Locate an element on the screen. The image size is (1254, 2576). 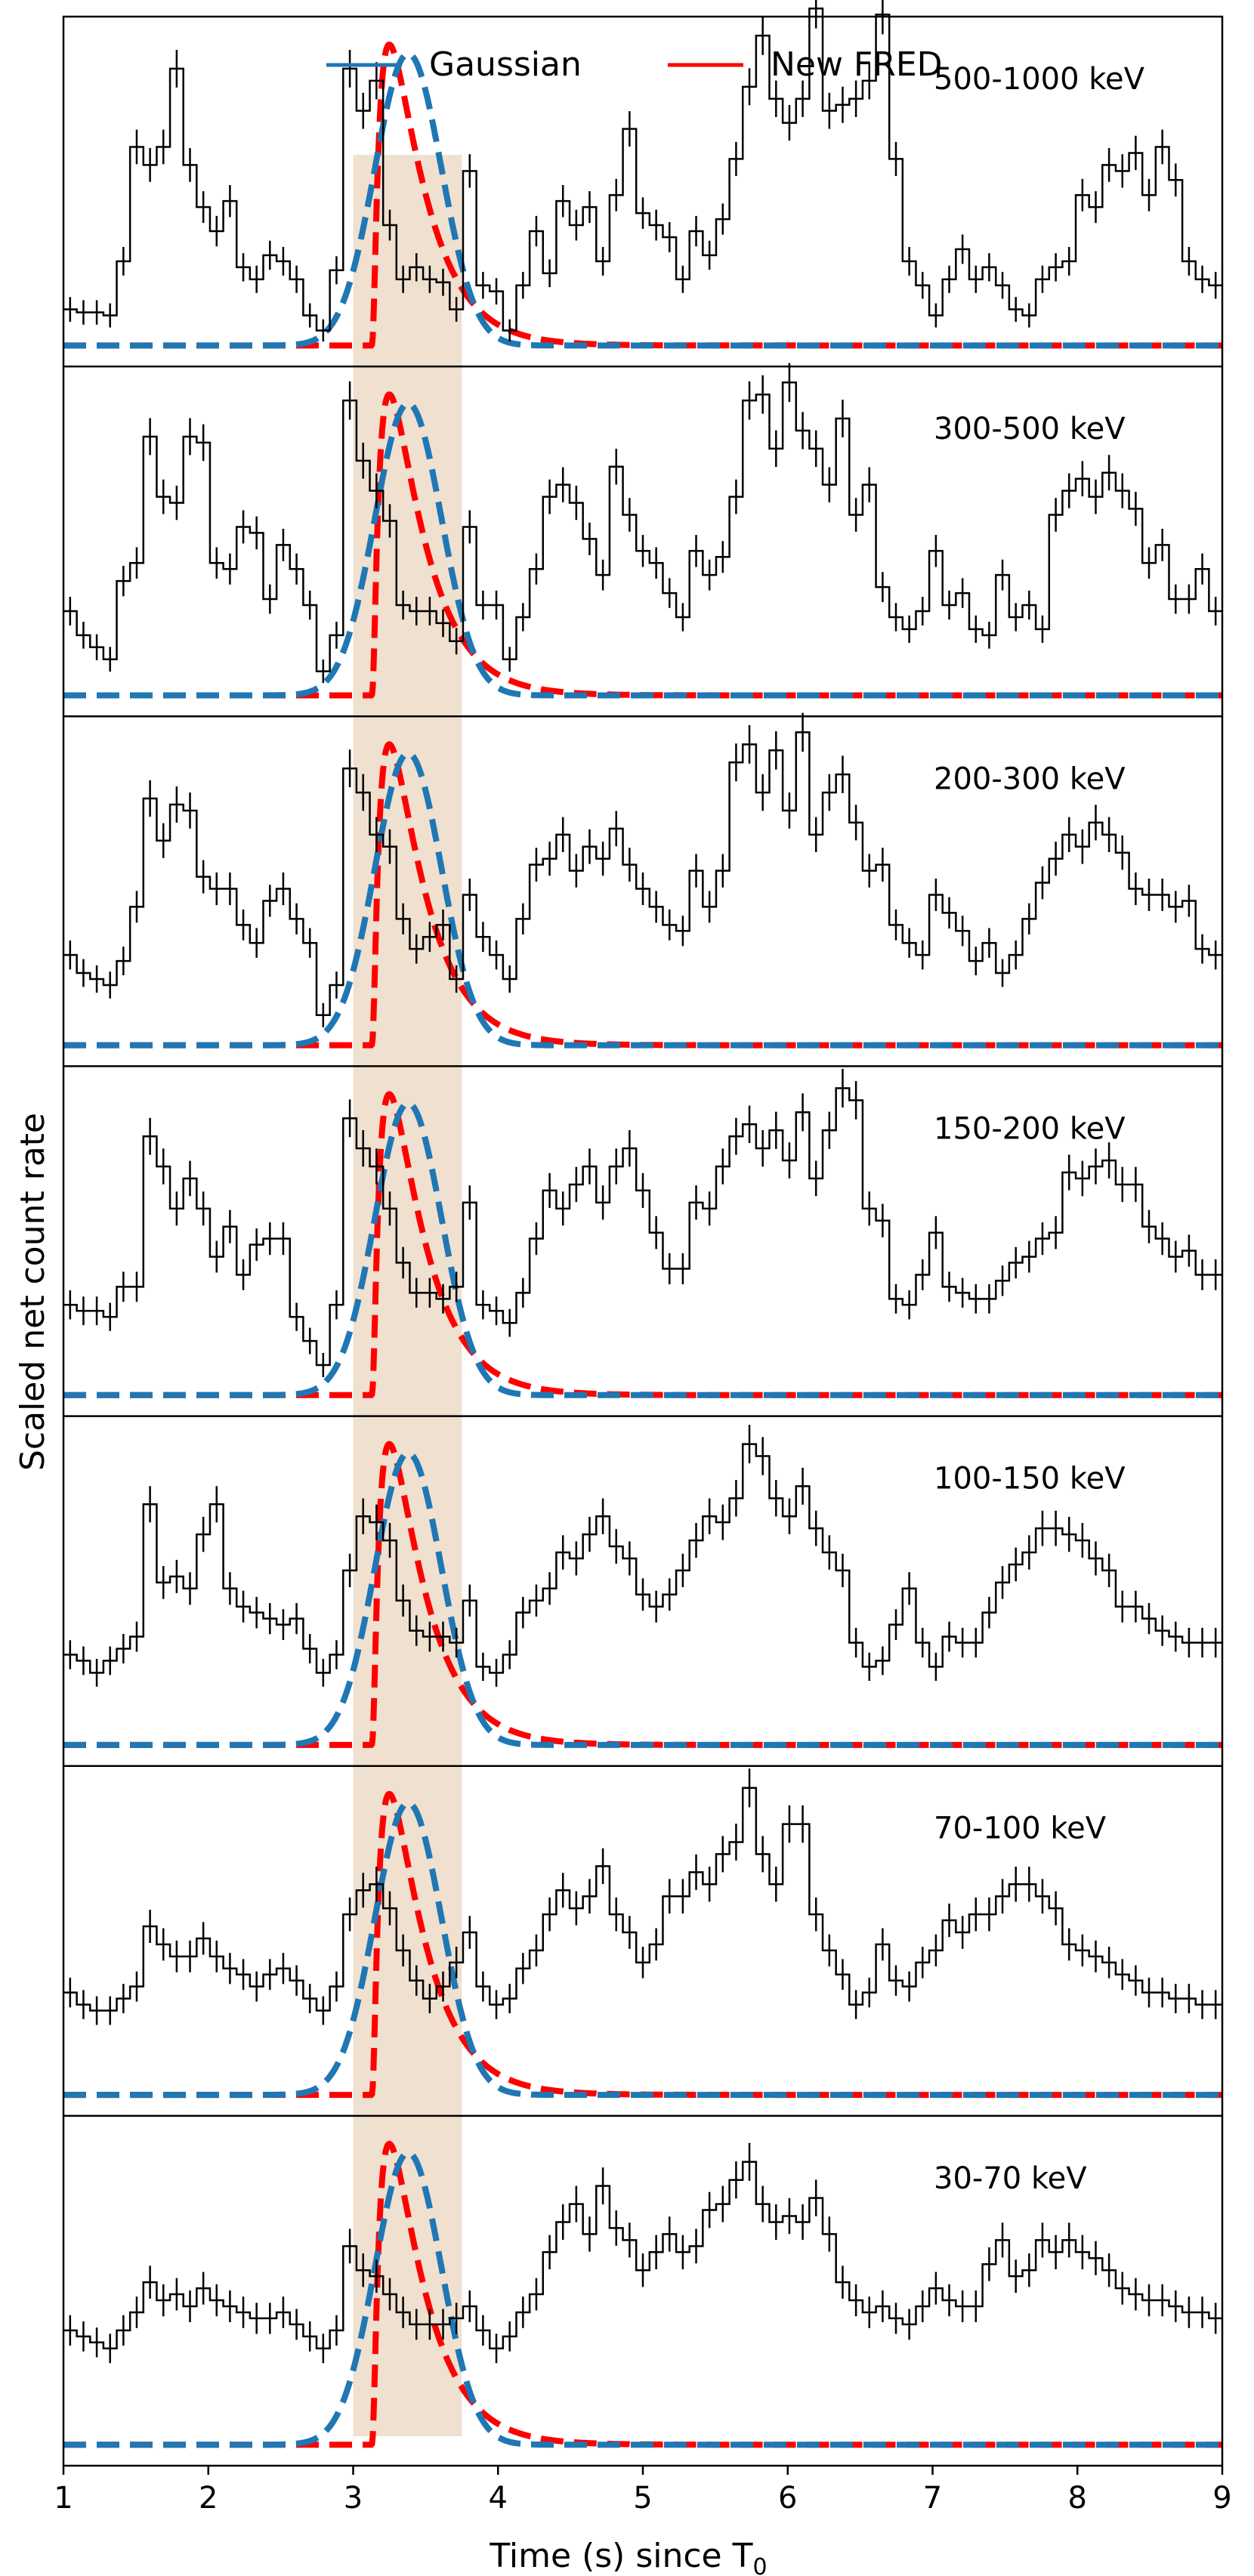
panel-2-histogram-group is located at coordinates (642, 869).